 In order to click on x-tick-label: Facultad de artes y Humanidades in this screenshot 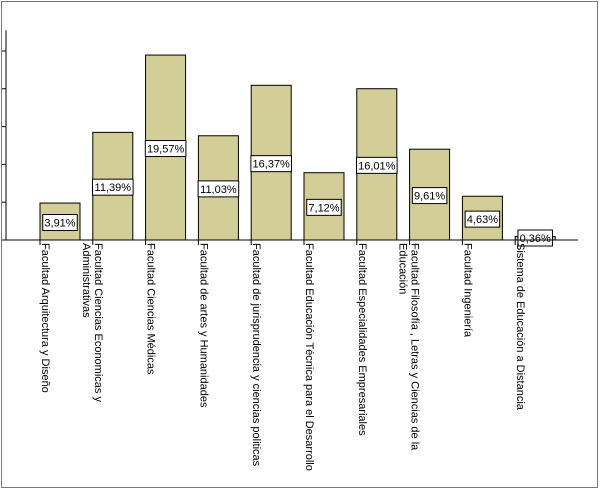, I will do `click(203, 325)`.